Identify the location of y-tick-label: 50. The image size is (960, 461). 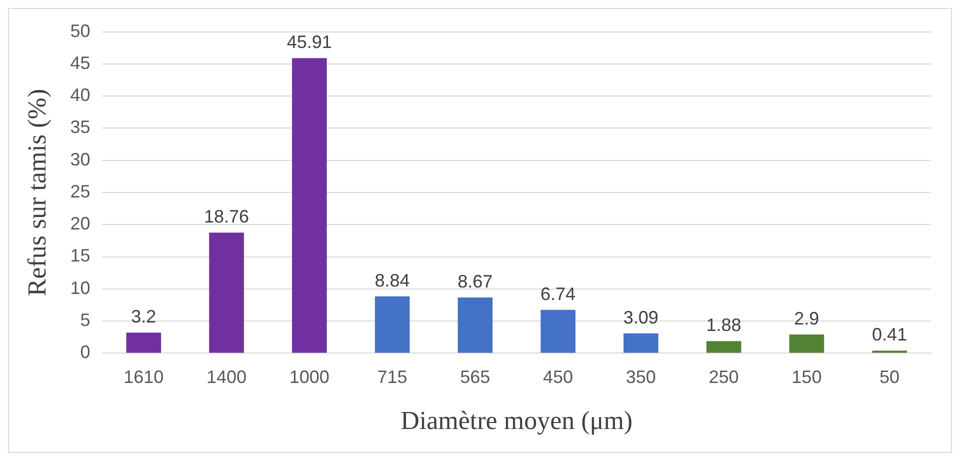
(80, 30).